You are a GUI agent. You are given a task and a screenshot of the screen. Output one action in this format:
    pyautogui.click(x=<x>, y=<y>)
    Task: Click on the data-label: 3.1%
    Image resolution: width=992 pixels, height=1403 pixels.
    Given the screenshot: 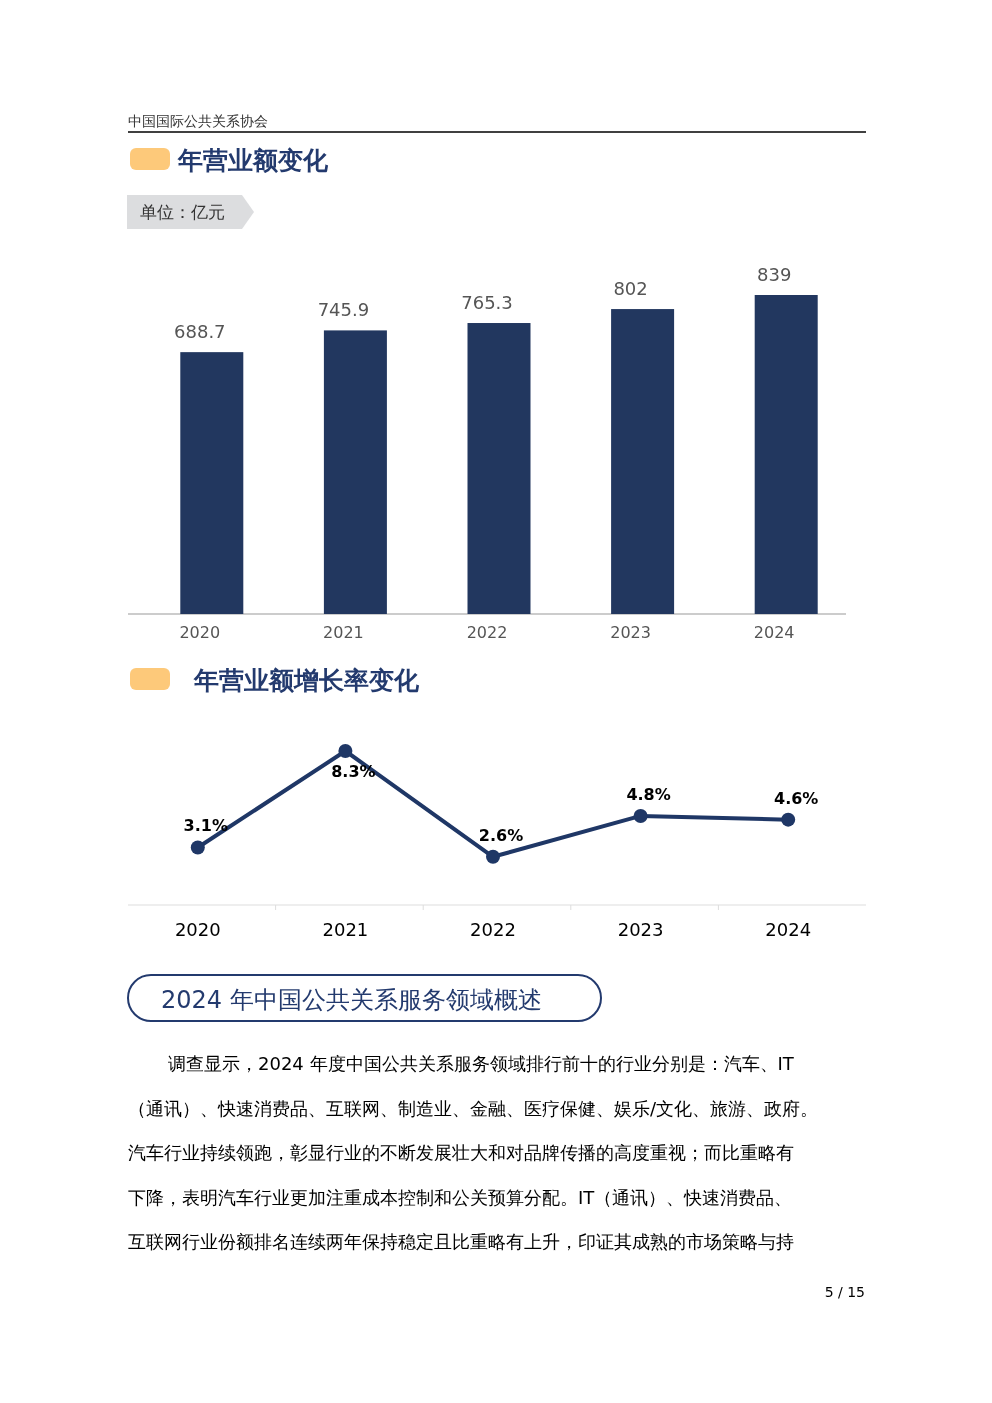 What is the action you would take?
    pyautogui.click(x=205, y=826)
    